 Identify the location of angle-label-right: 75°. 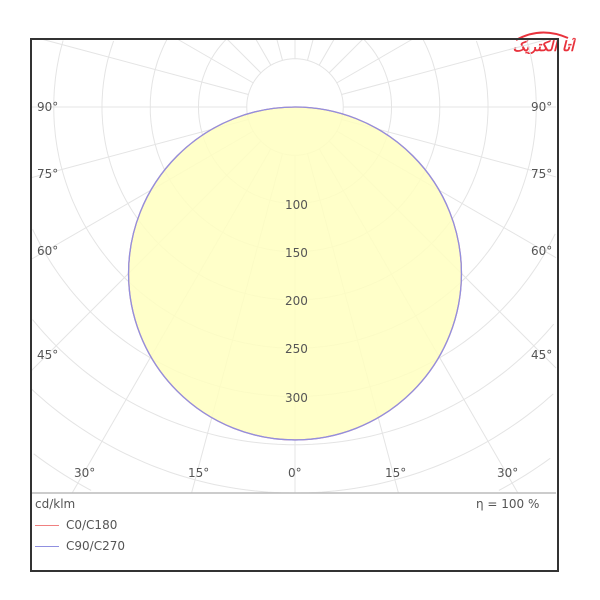
(542, 174).